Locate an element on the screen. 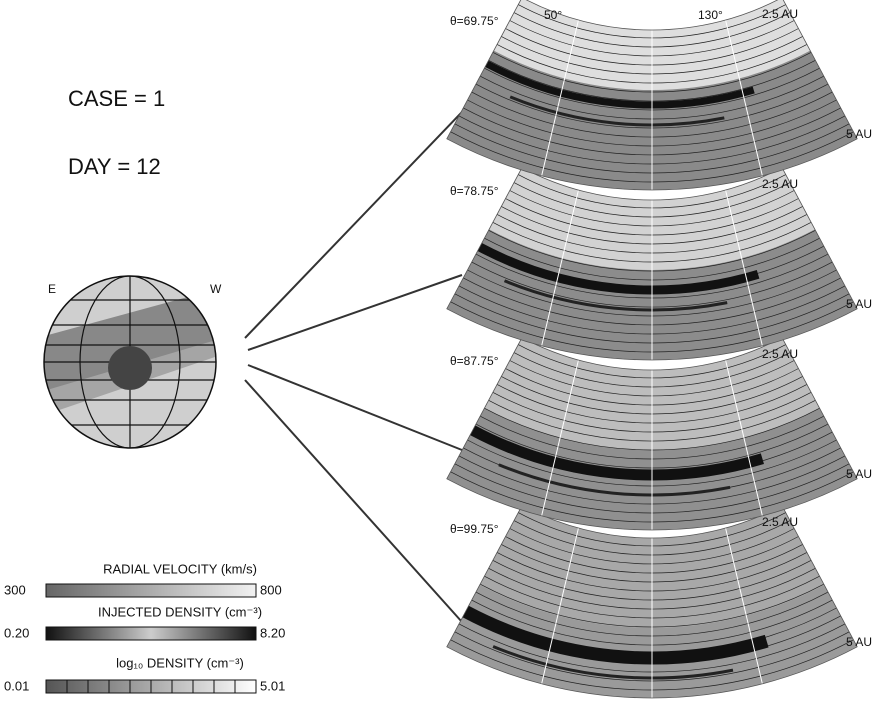 This screenshot has width=891, height=711. panel-theta: θ=69.75° is located at coordinates (474, 21).